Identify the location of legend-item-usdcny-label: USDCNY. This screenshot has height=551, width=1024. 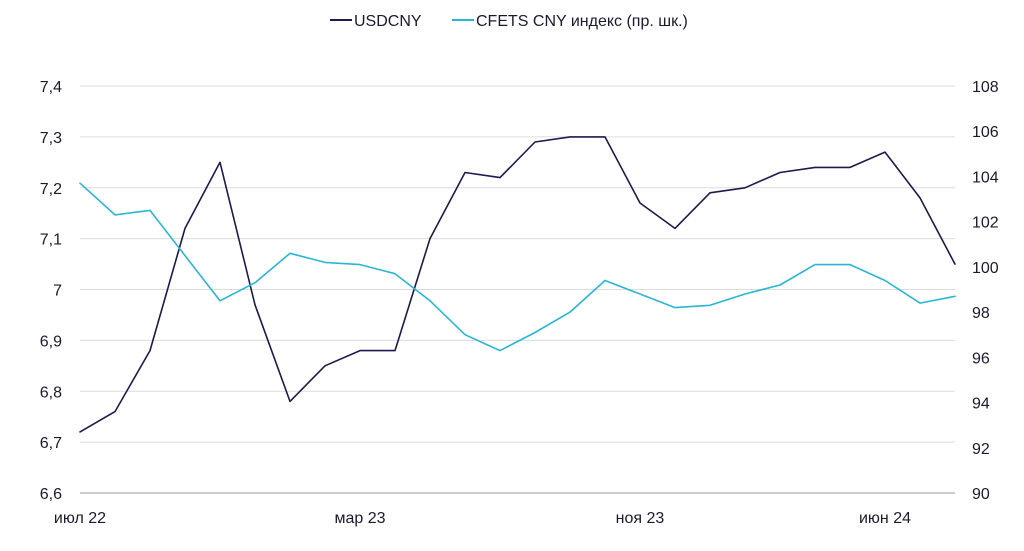
(388, 21).